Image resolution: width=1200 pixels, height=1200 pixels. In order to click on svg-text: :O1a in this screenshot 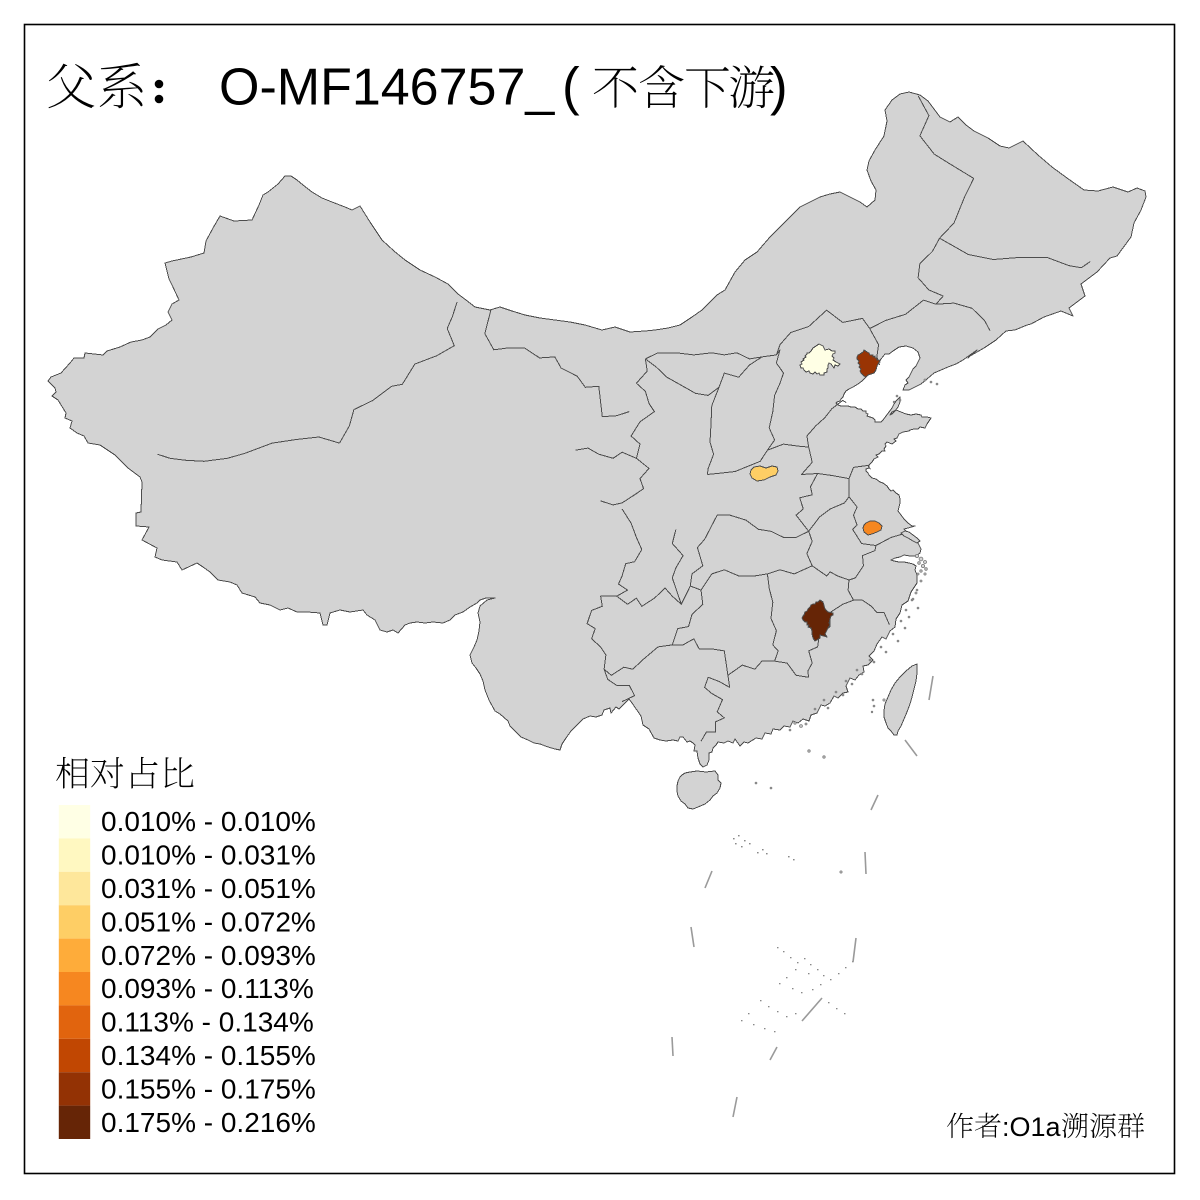, I will do `click(1032, 1127)`.